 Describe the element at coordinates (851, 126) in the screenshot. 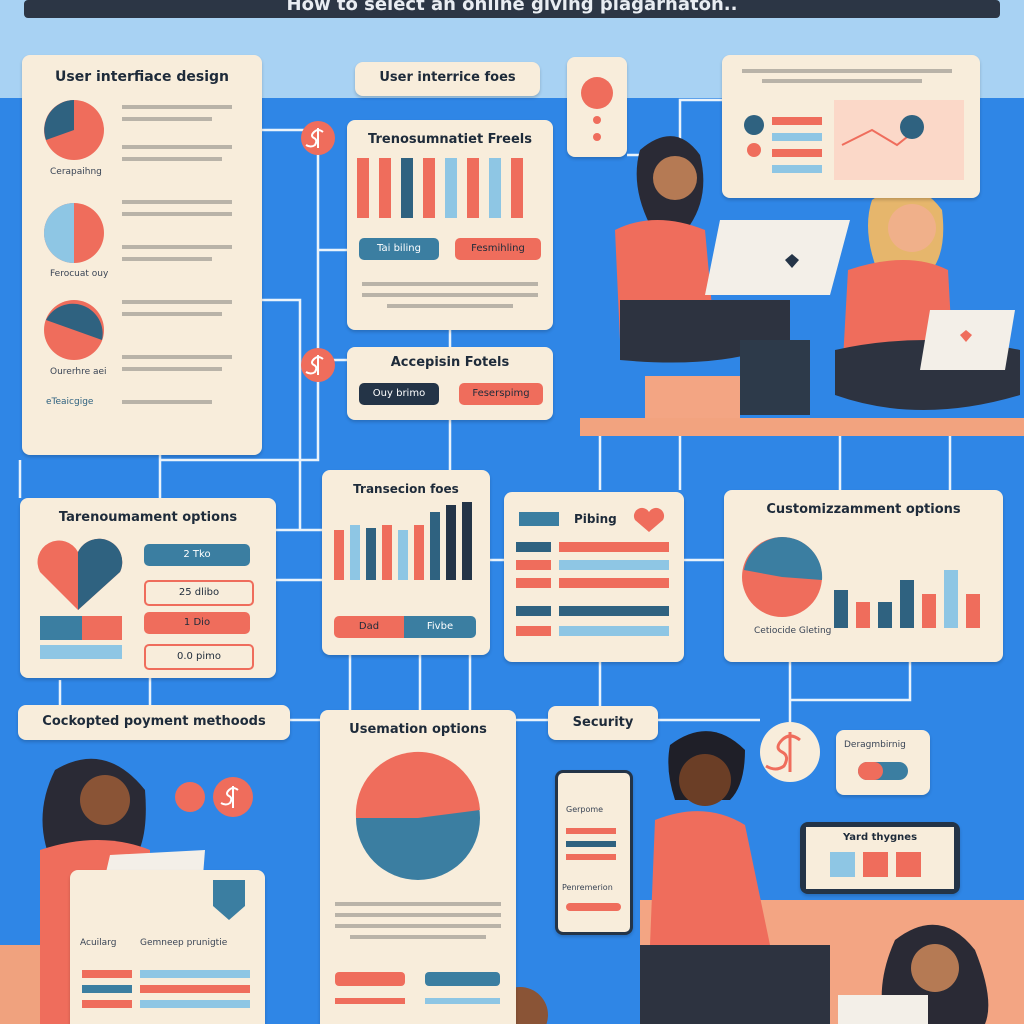

I see `panel` at that location.